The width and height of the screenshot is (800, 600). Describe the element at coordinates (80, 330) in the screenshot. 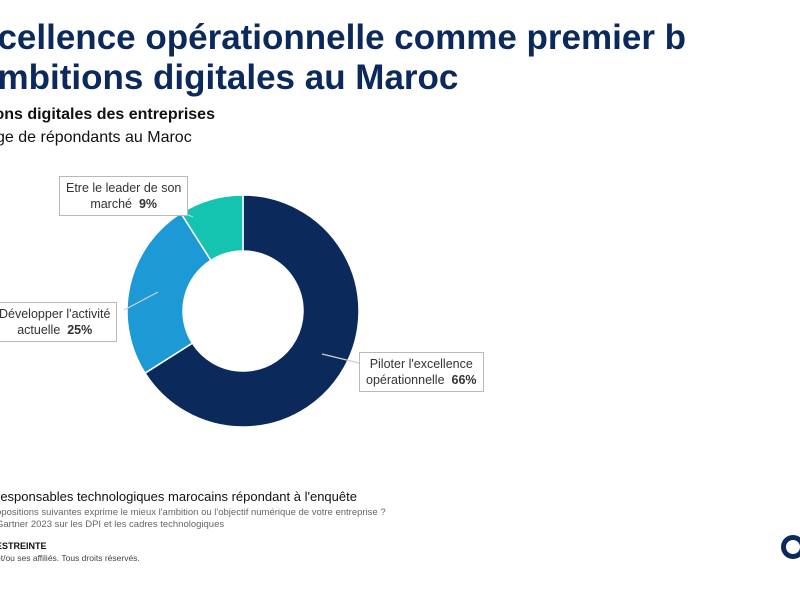

I see `callout-developper-pct: 25%` at that location.